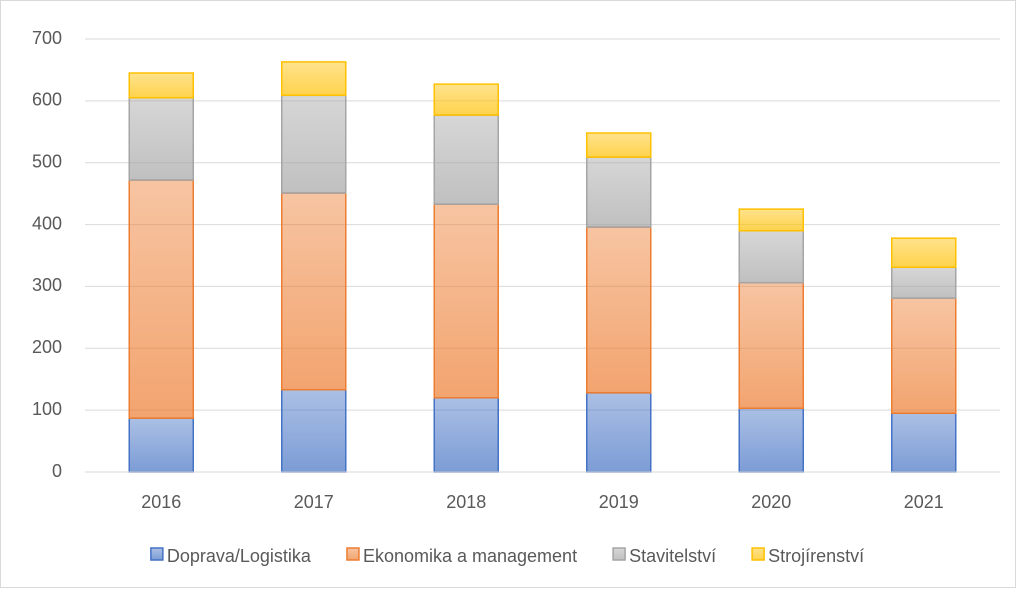  Describe the element at coordinates (239, 556) in the screenshot. I see `legend-label: Doprava/Logistika` at that location.